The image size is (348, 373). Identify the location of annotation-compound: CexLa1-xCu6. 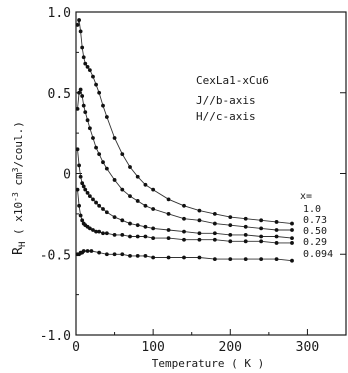
(232, 80).